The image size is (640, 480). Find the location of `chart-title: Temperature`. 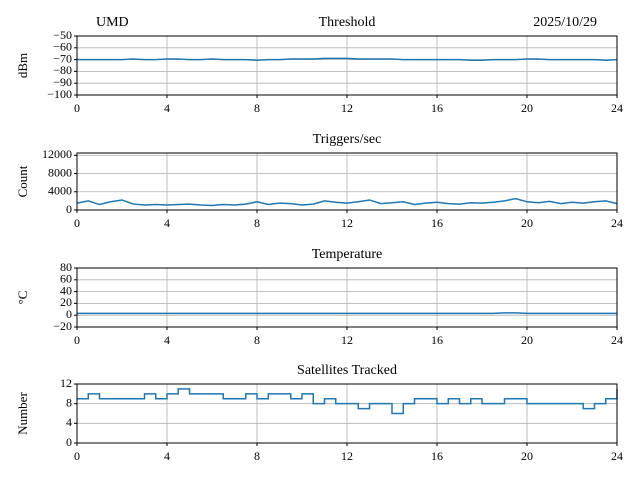

chart-title: Temperature is located at coordinates (347, 254).